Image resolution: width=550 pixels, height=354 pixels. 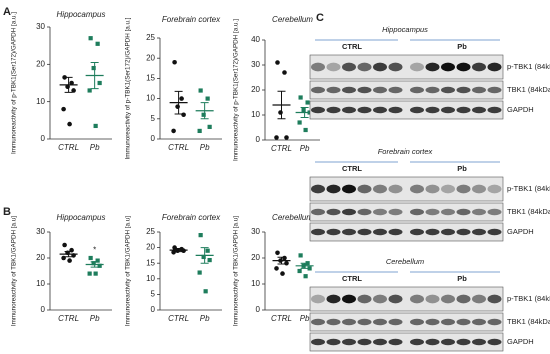 What do you see at coordinates (292, 217) in the screenshot?
I see `chart-title: Cerebellum` at bounding box center [292, 217].